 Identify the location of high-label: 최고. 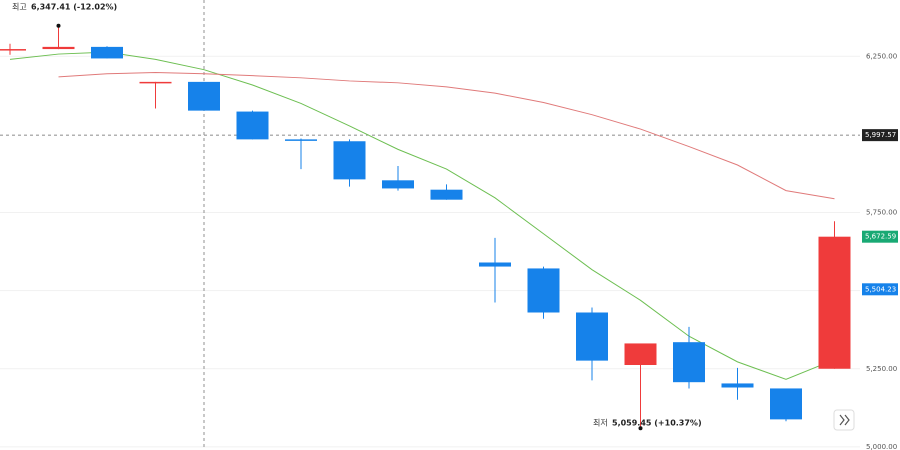
(19, 7).